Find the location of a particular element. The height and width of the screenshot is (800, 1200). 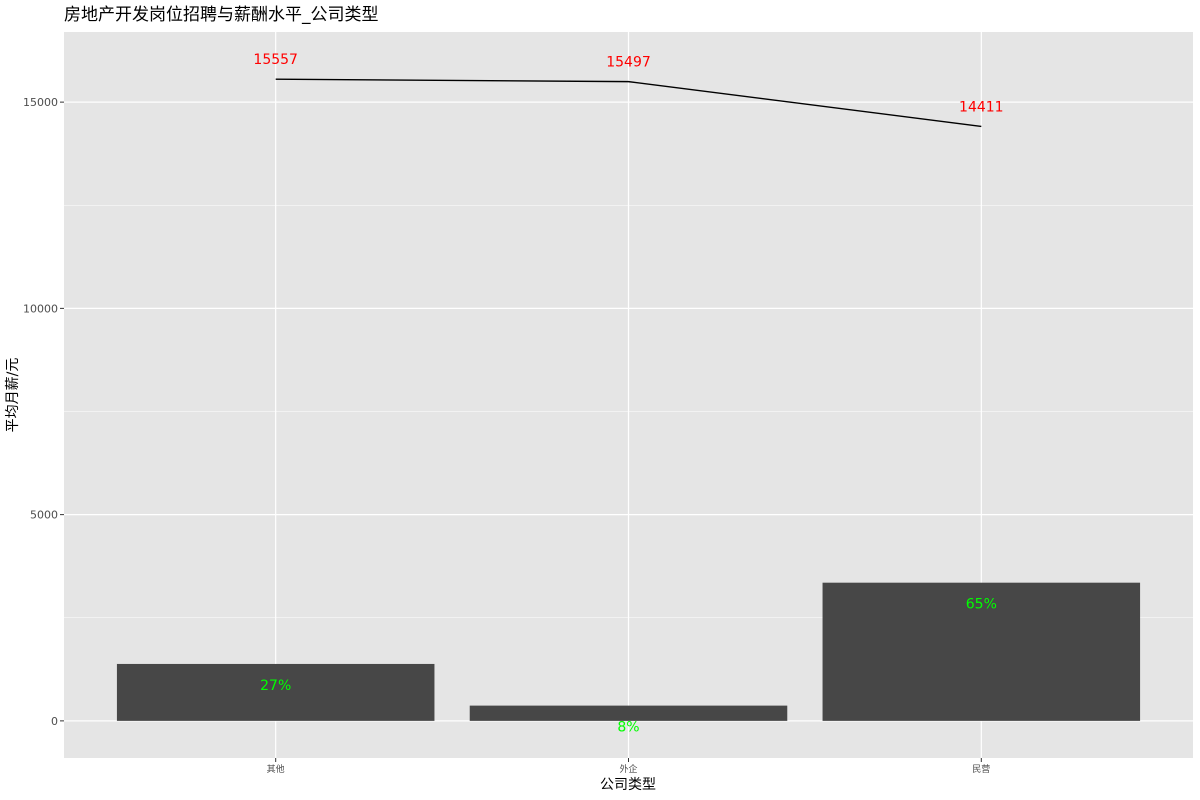

x-axis-title: 公司类型 is located at coordinates (628, 785).